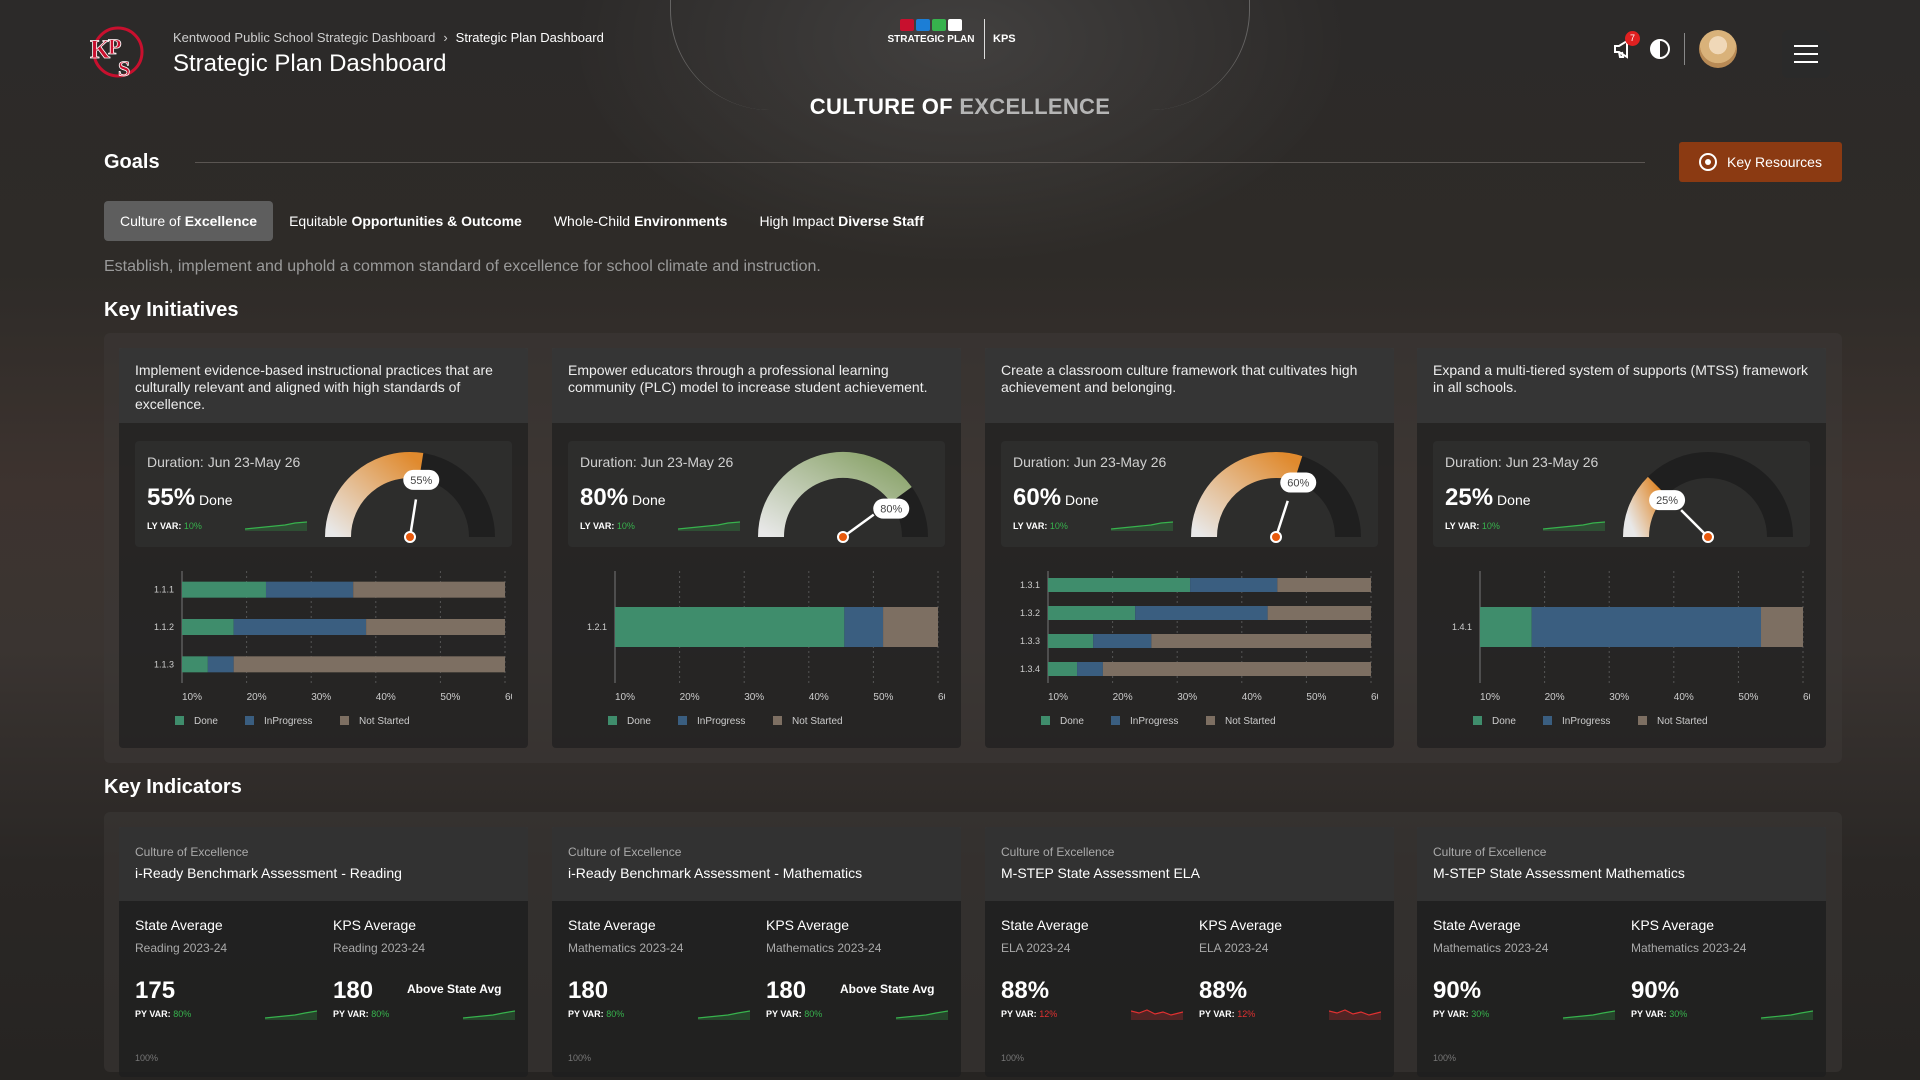 The height and width of the screenshot is (1080, 1920). Describe the element at coordinates (1718, 49) in the screenshot. I see `user-avatar` at that location.